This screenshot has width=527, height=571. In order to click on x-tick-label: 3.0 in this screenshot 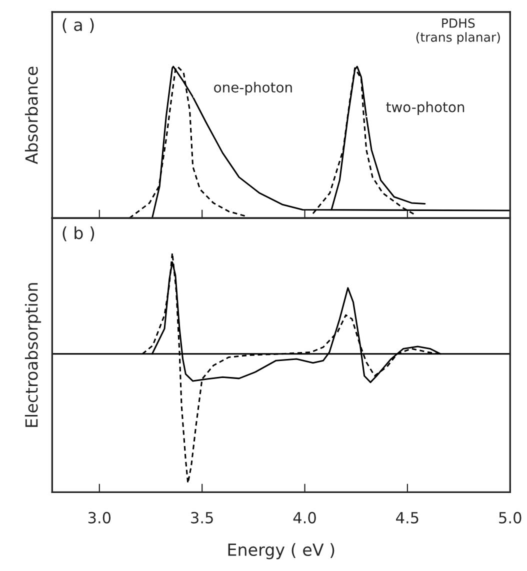, I will do `click(99, 518)`.